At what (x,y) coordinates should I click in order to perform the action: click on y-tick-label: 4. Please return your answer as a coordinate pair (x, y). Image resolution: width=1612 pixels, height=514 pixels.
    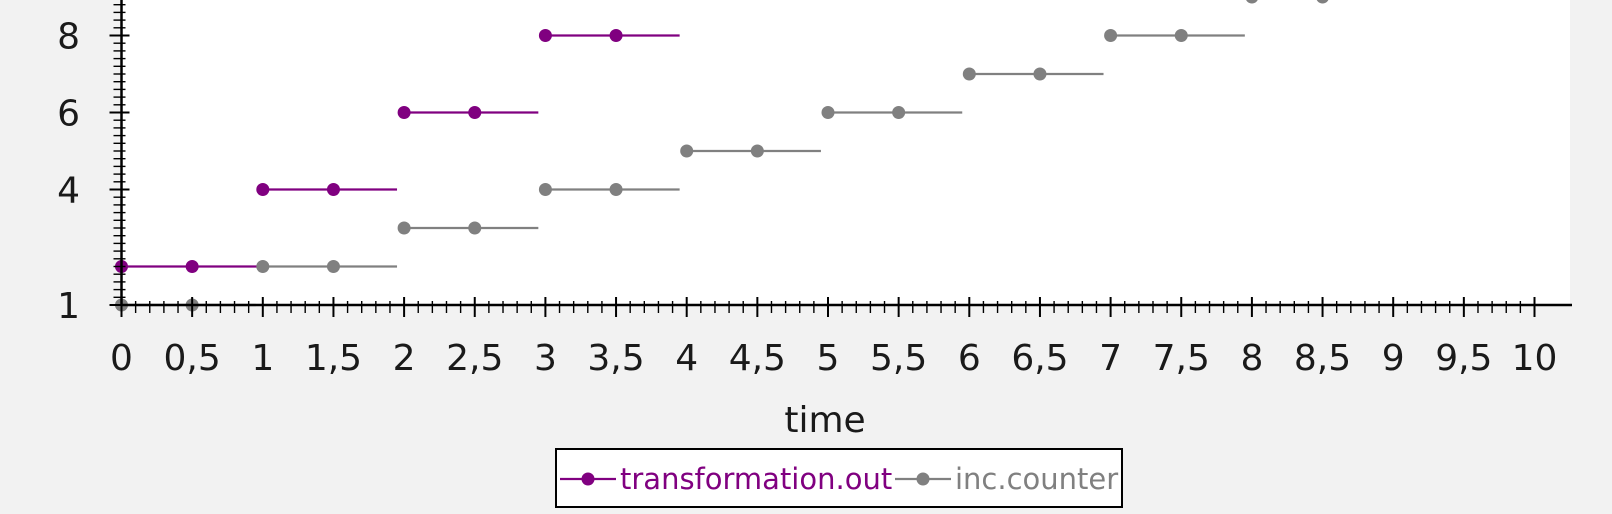
    Looking at the image, I should click on (68, 191).